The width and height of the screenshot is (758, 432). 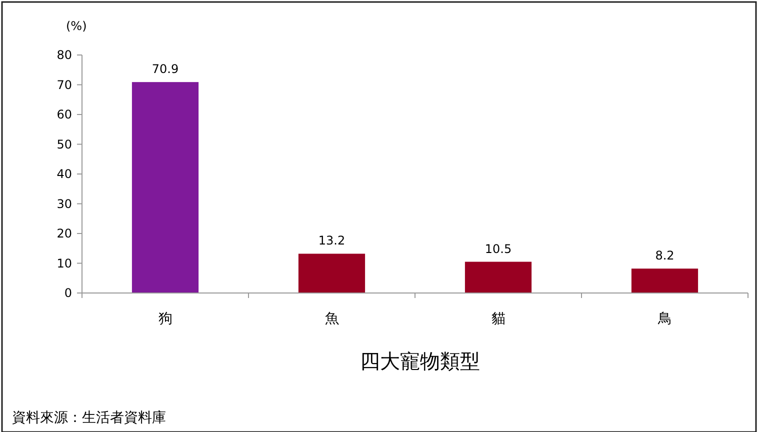 I want to click on y-tick-label: 80, so click(x=64, y=55).